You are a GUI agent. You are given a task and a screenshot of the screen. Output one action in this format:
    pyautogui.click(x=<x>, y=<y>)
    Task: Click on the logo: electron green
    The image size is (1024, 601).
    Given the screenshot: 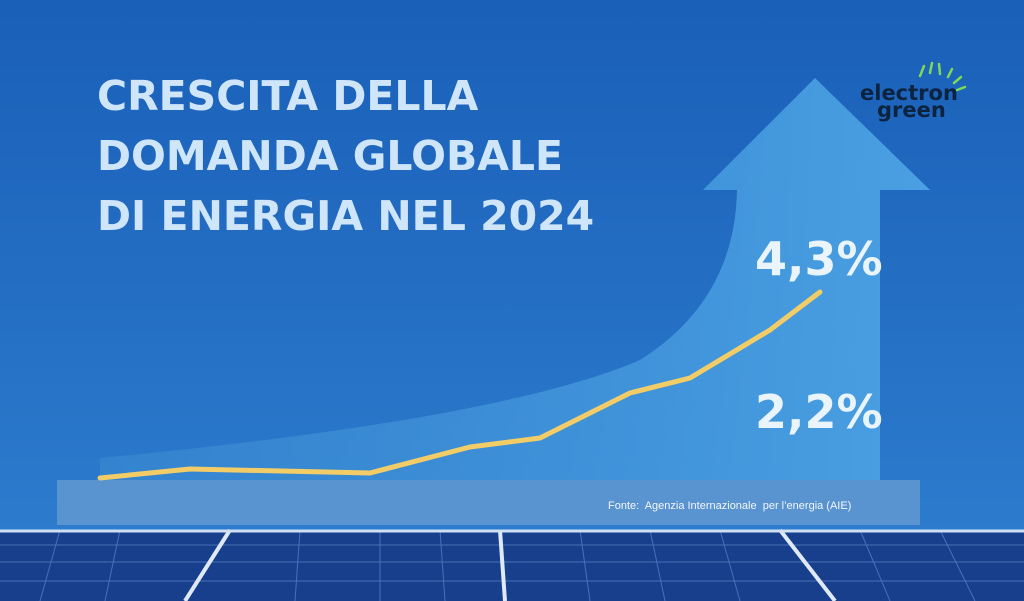 What is the action you would take?
    pyautogui.click(x=913, y=91)
    